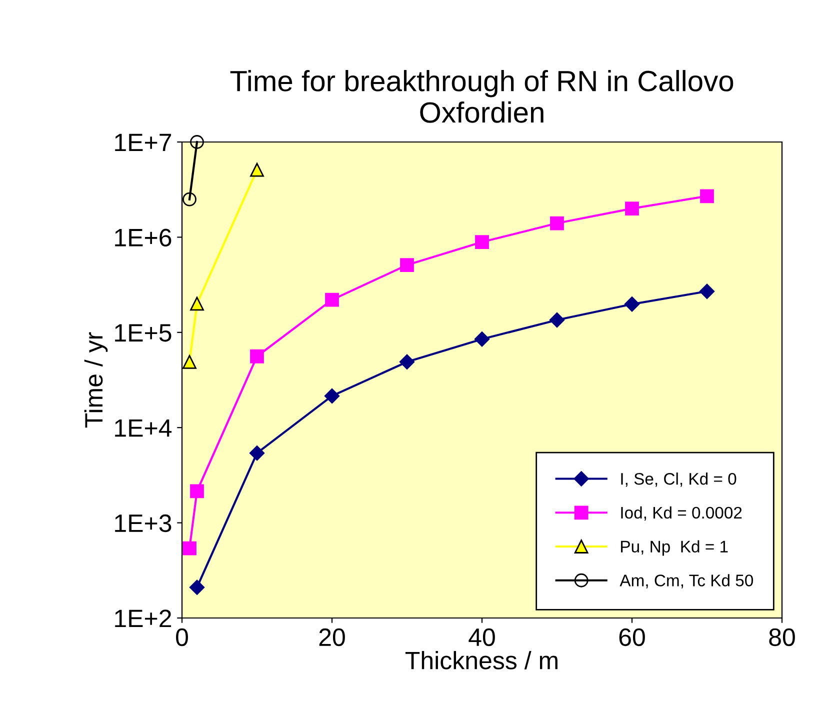 The image size is (823, 710). Describe the element at coordinates (182, 637) in the screenshot. I see `x-tick-label: 0` at that location.